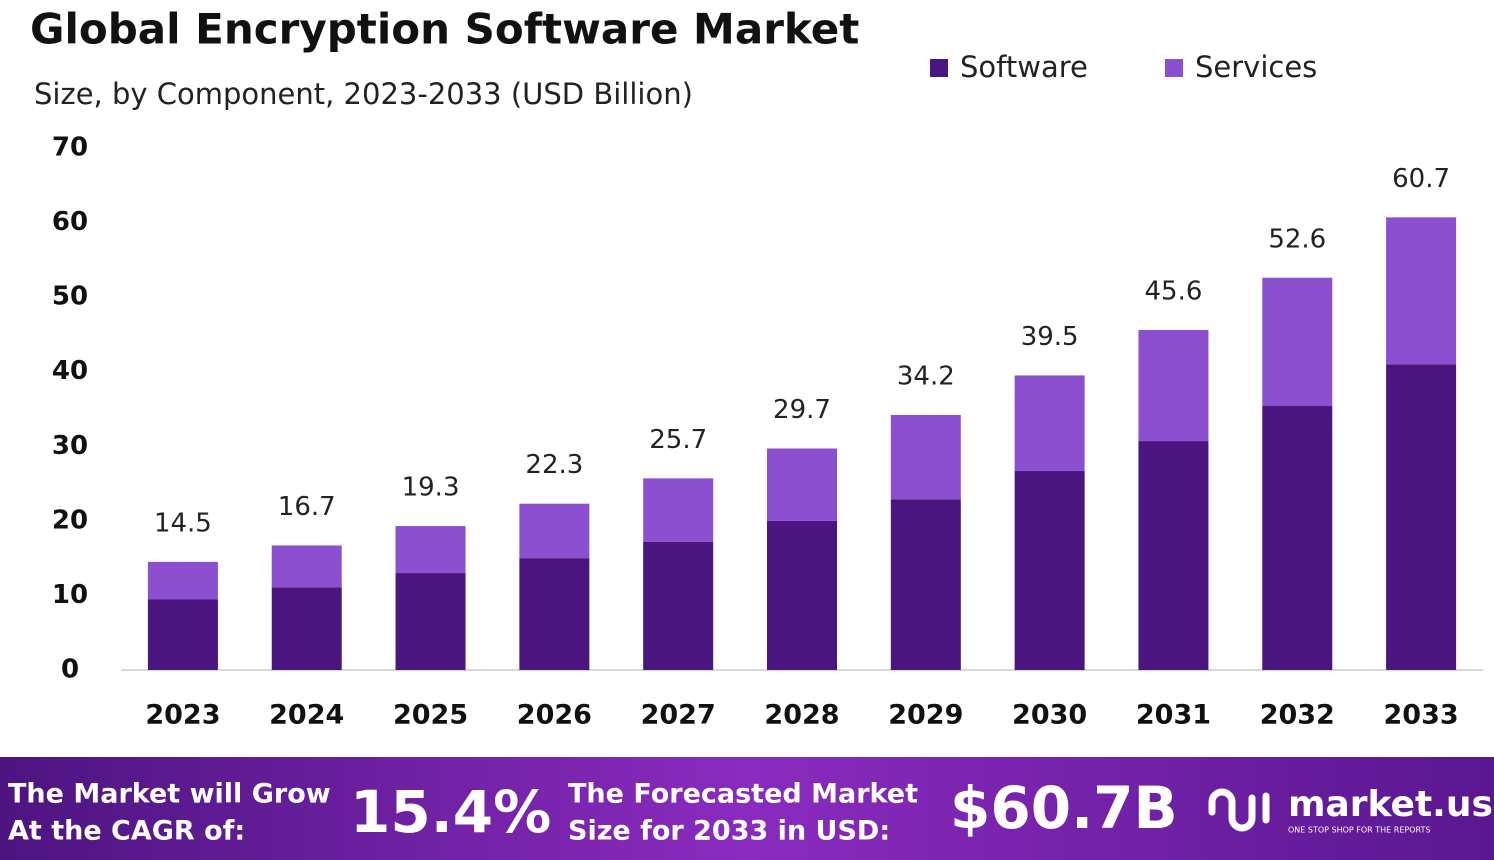  What do you see at coordinates (743, 794) in the screenshot?
I see `forecast-text: The Forecasted Market` at bounding box center [743, 794].